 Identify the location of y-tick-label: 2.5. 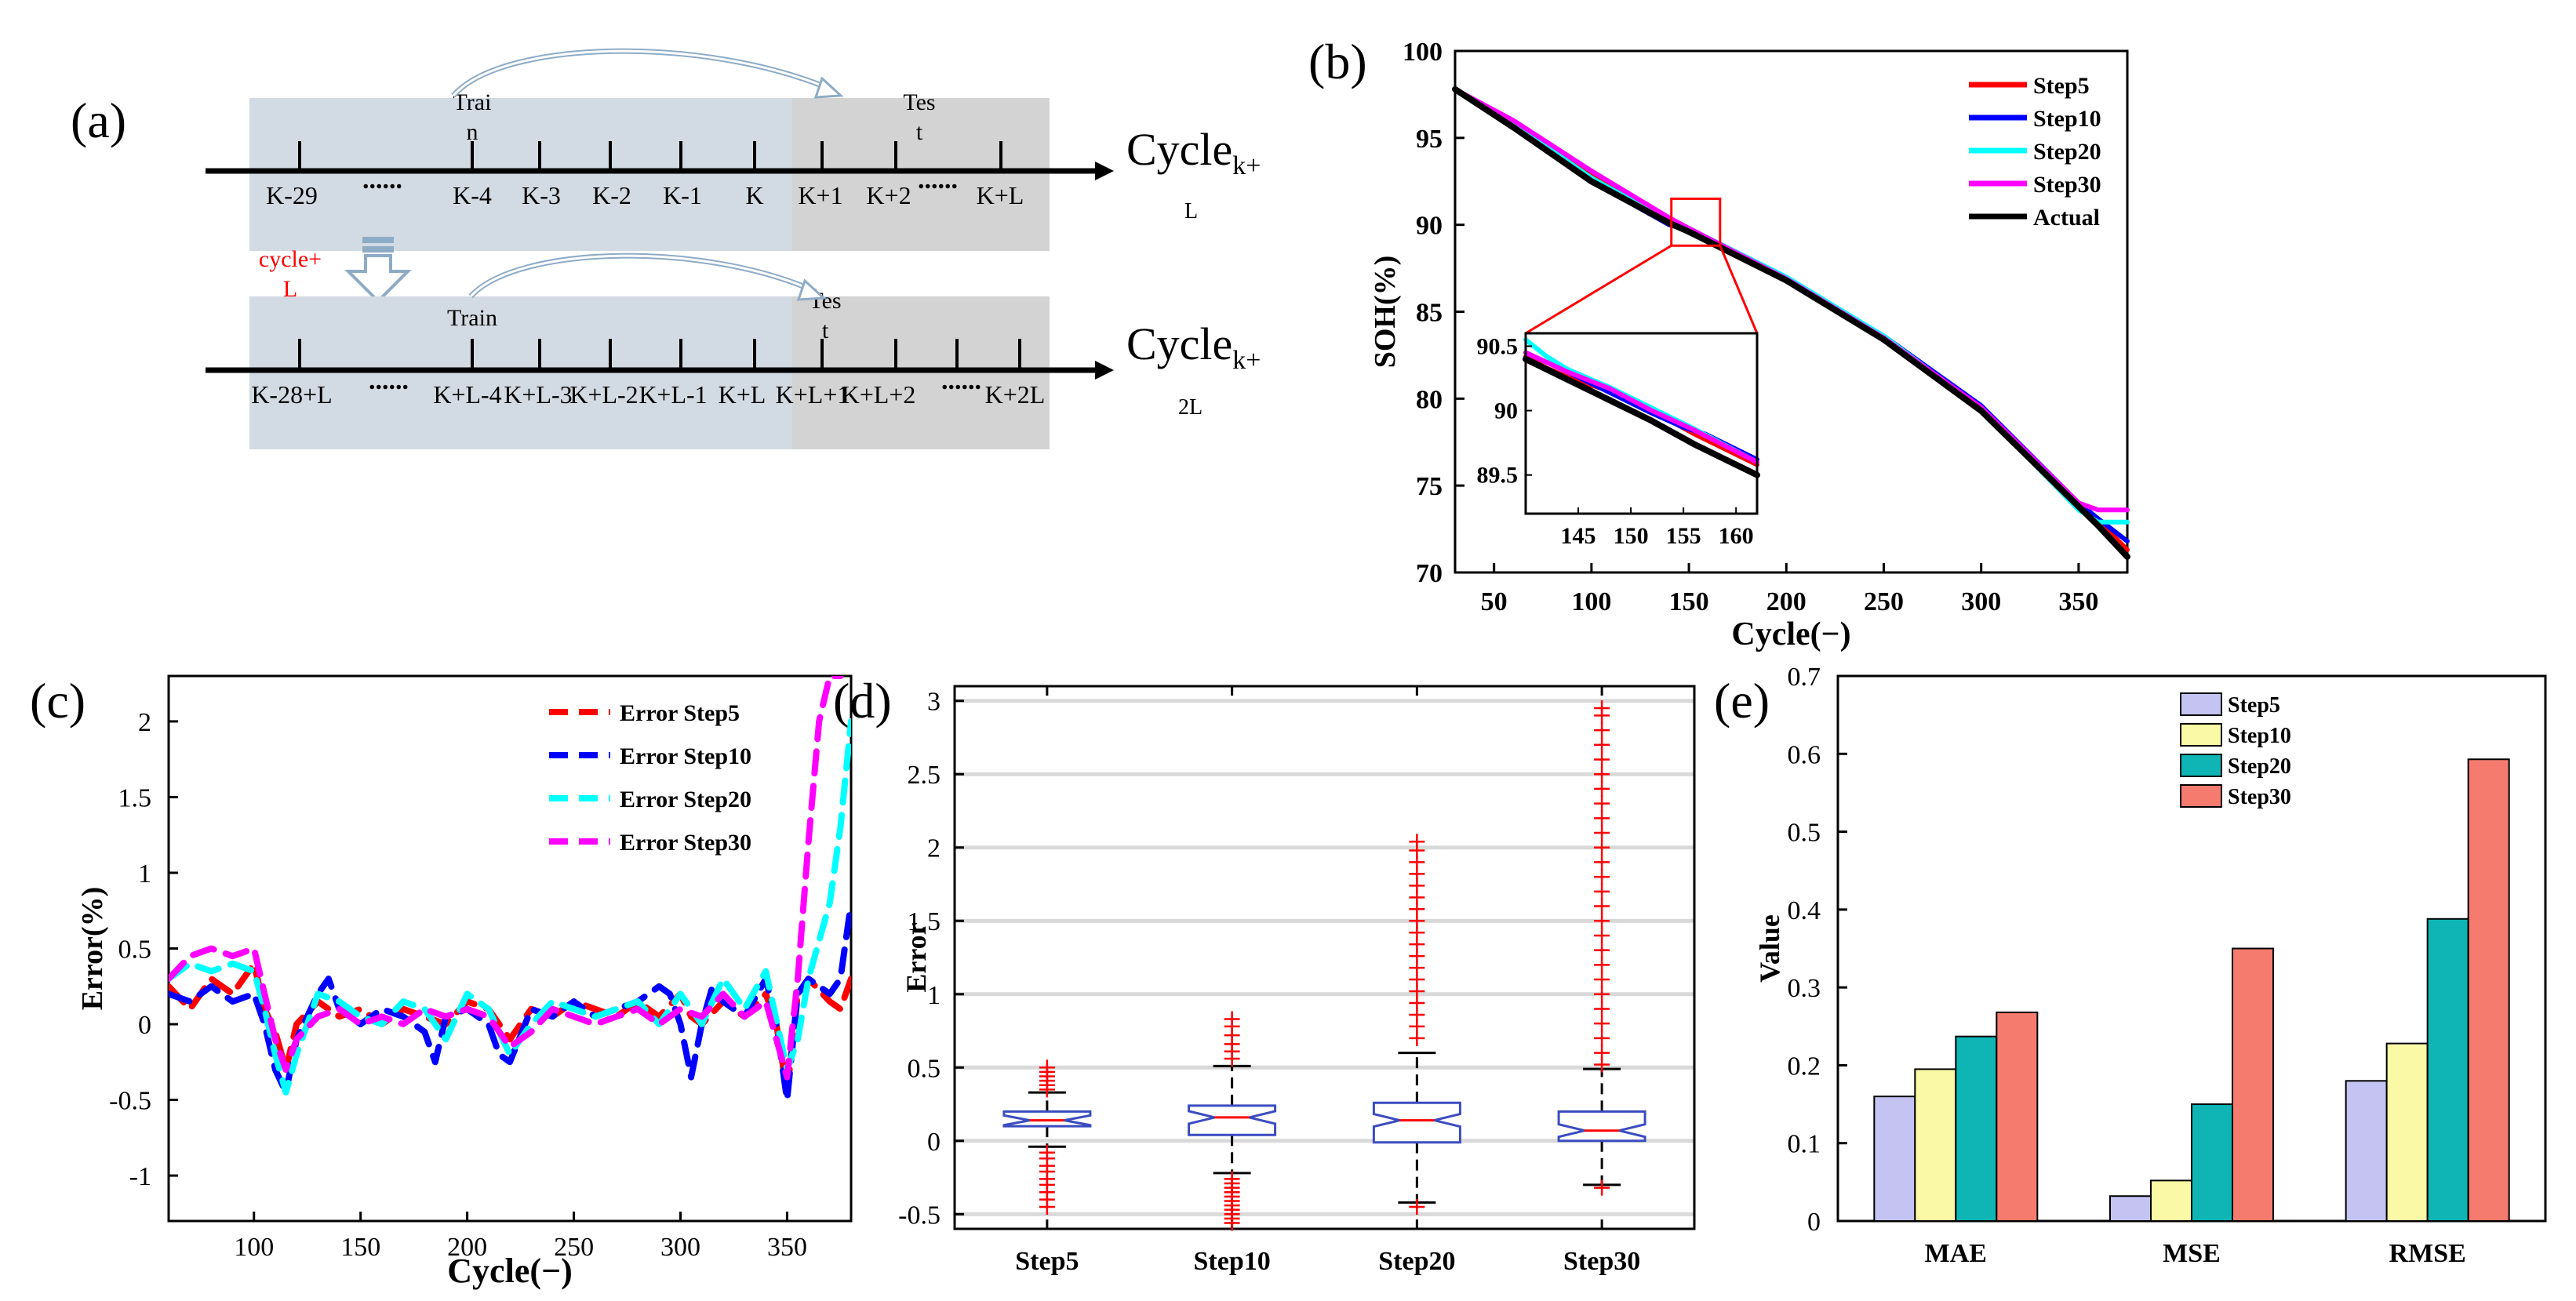
(924, 775).